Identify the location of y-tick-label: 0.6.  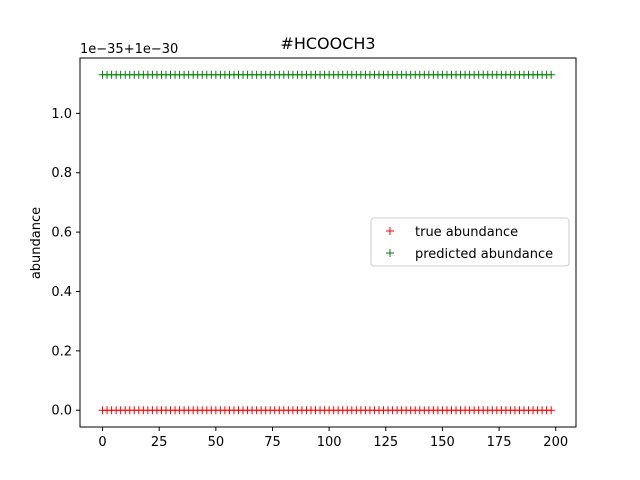
(61, 233).